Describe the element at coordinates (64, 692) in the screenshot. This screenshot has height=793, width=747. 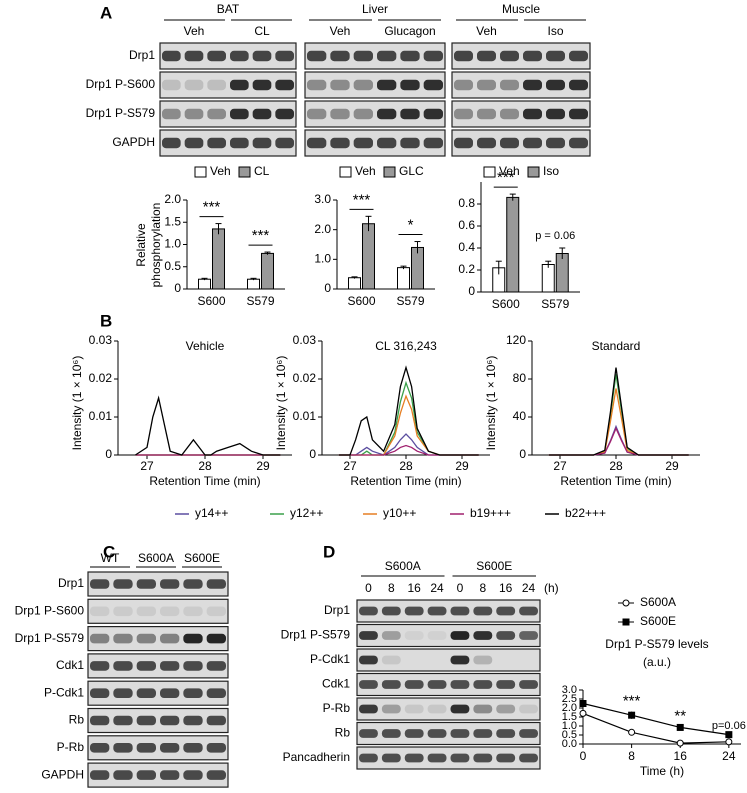
I see `blot-row-label: P-Cdk1` at that location.